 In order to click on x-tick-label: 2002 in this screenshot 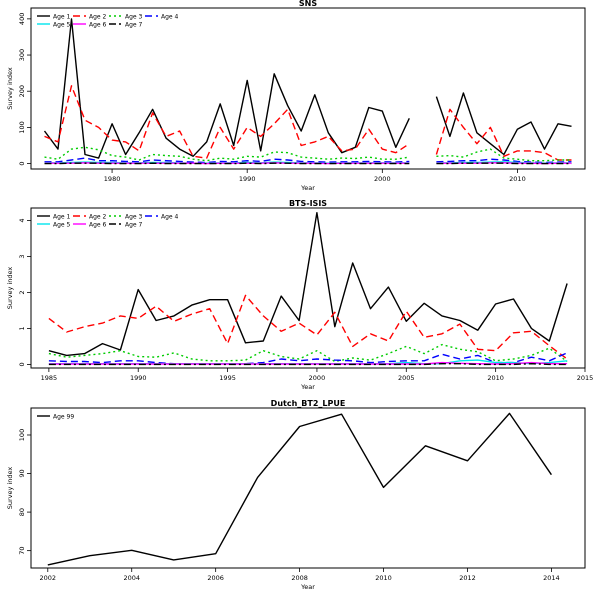, I will do `click(48, 578)`.